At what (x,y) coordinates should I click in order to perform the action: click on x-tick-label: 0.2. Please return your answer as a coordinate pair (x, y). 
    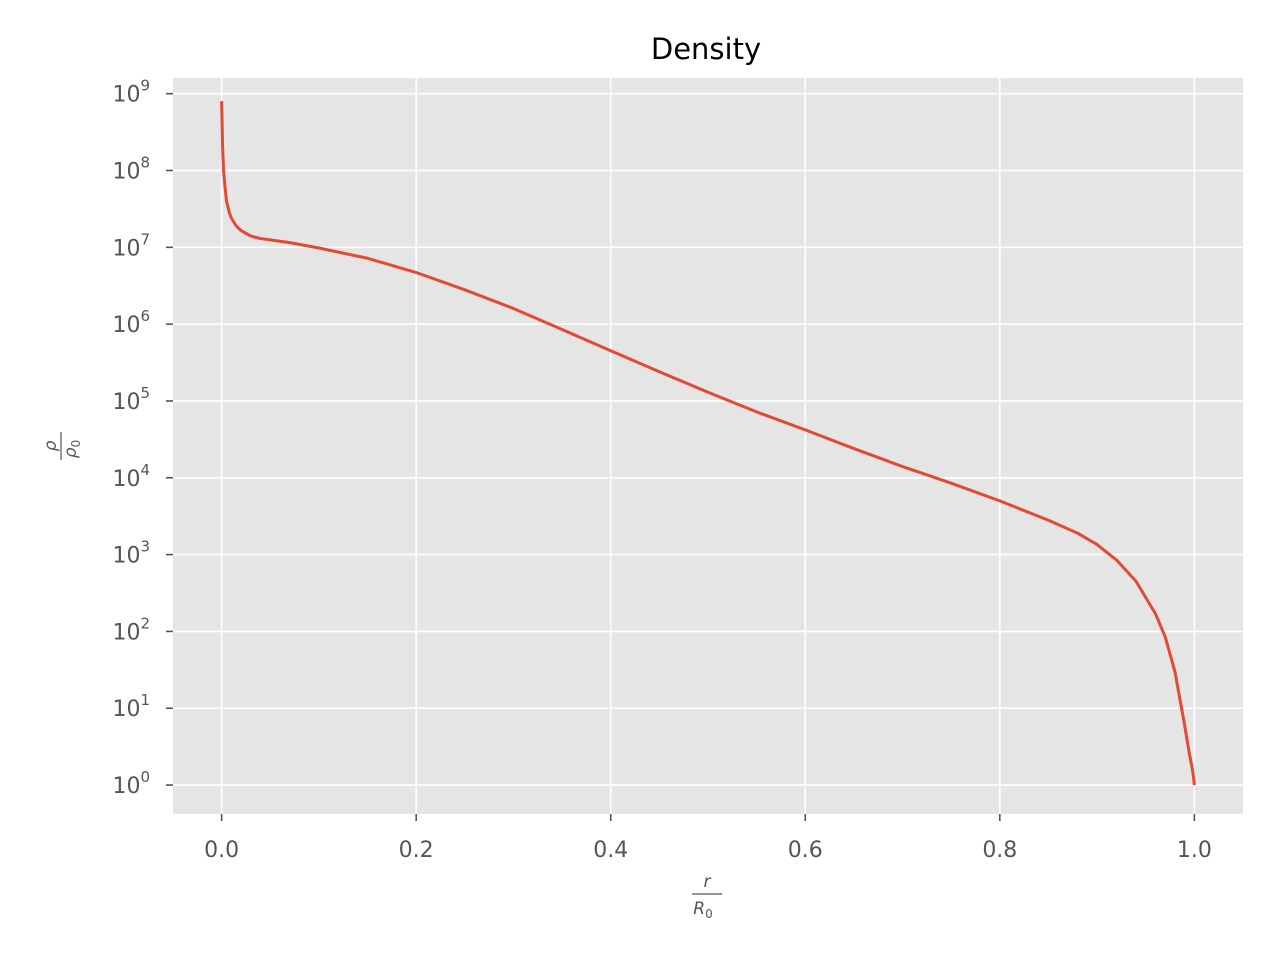
    Looking at the image, I should click on (416, 850).